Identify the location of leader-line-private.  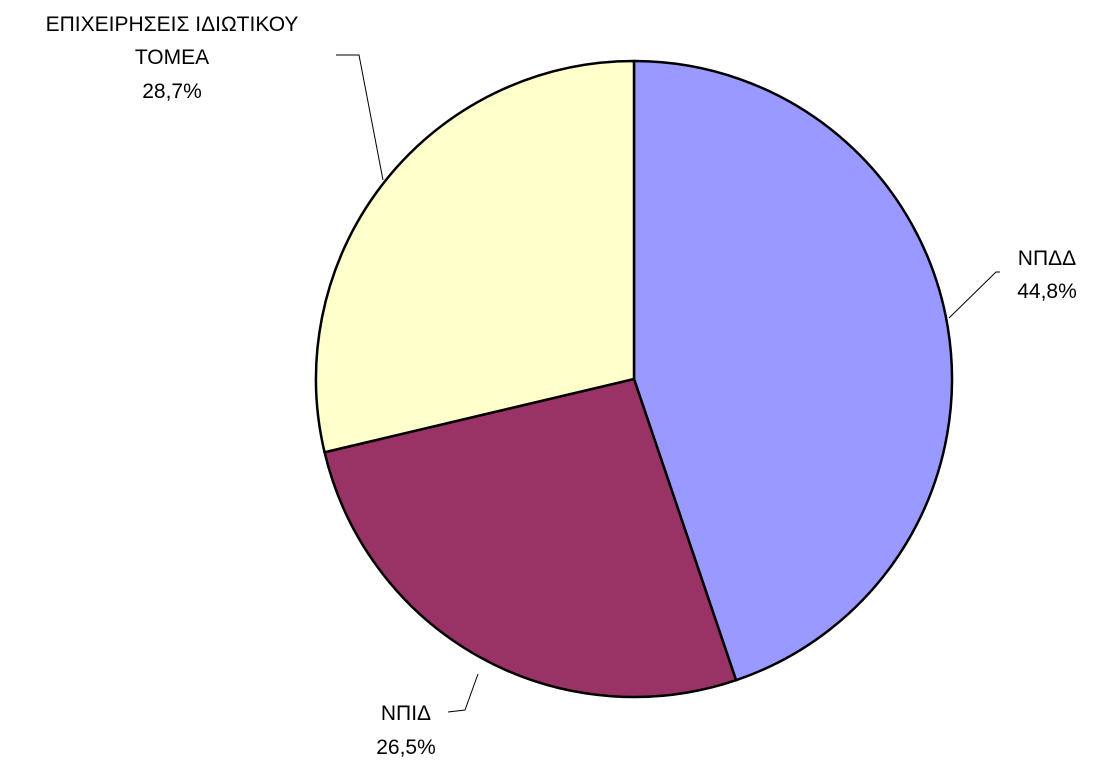
(360, 117).